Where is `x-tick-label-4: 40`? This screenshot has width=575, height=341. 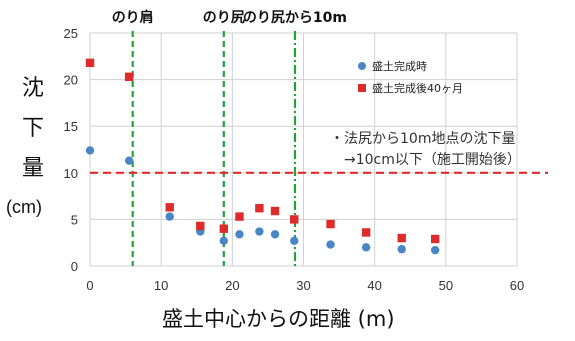
x-tick-label-4: 40 is located at coordinates (374, 285).